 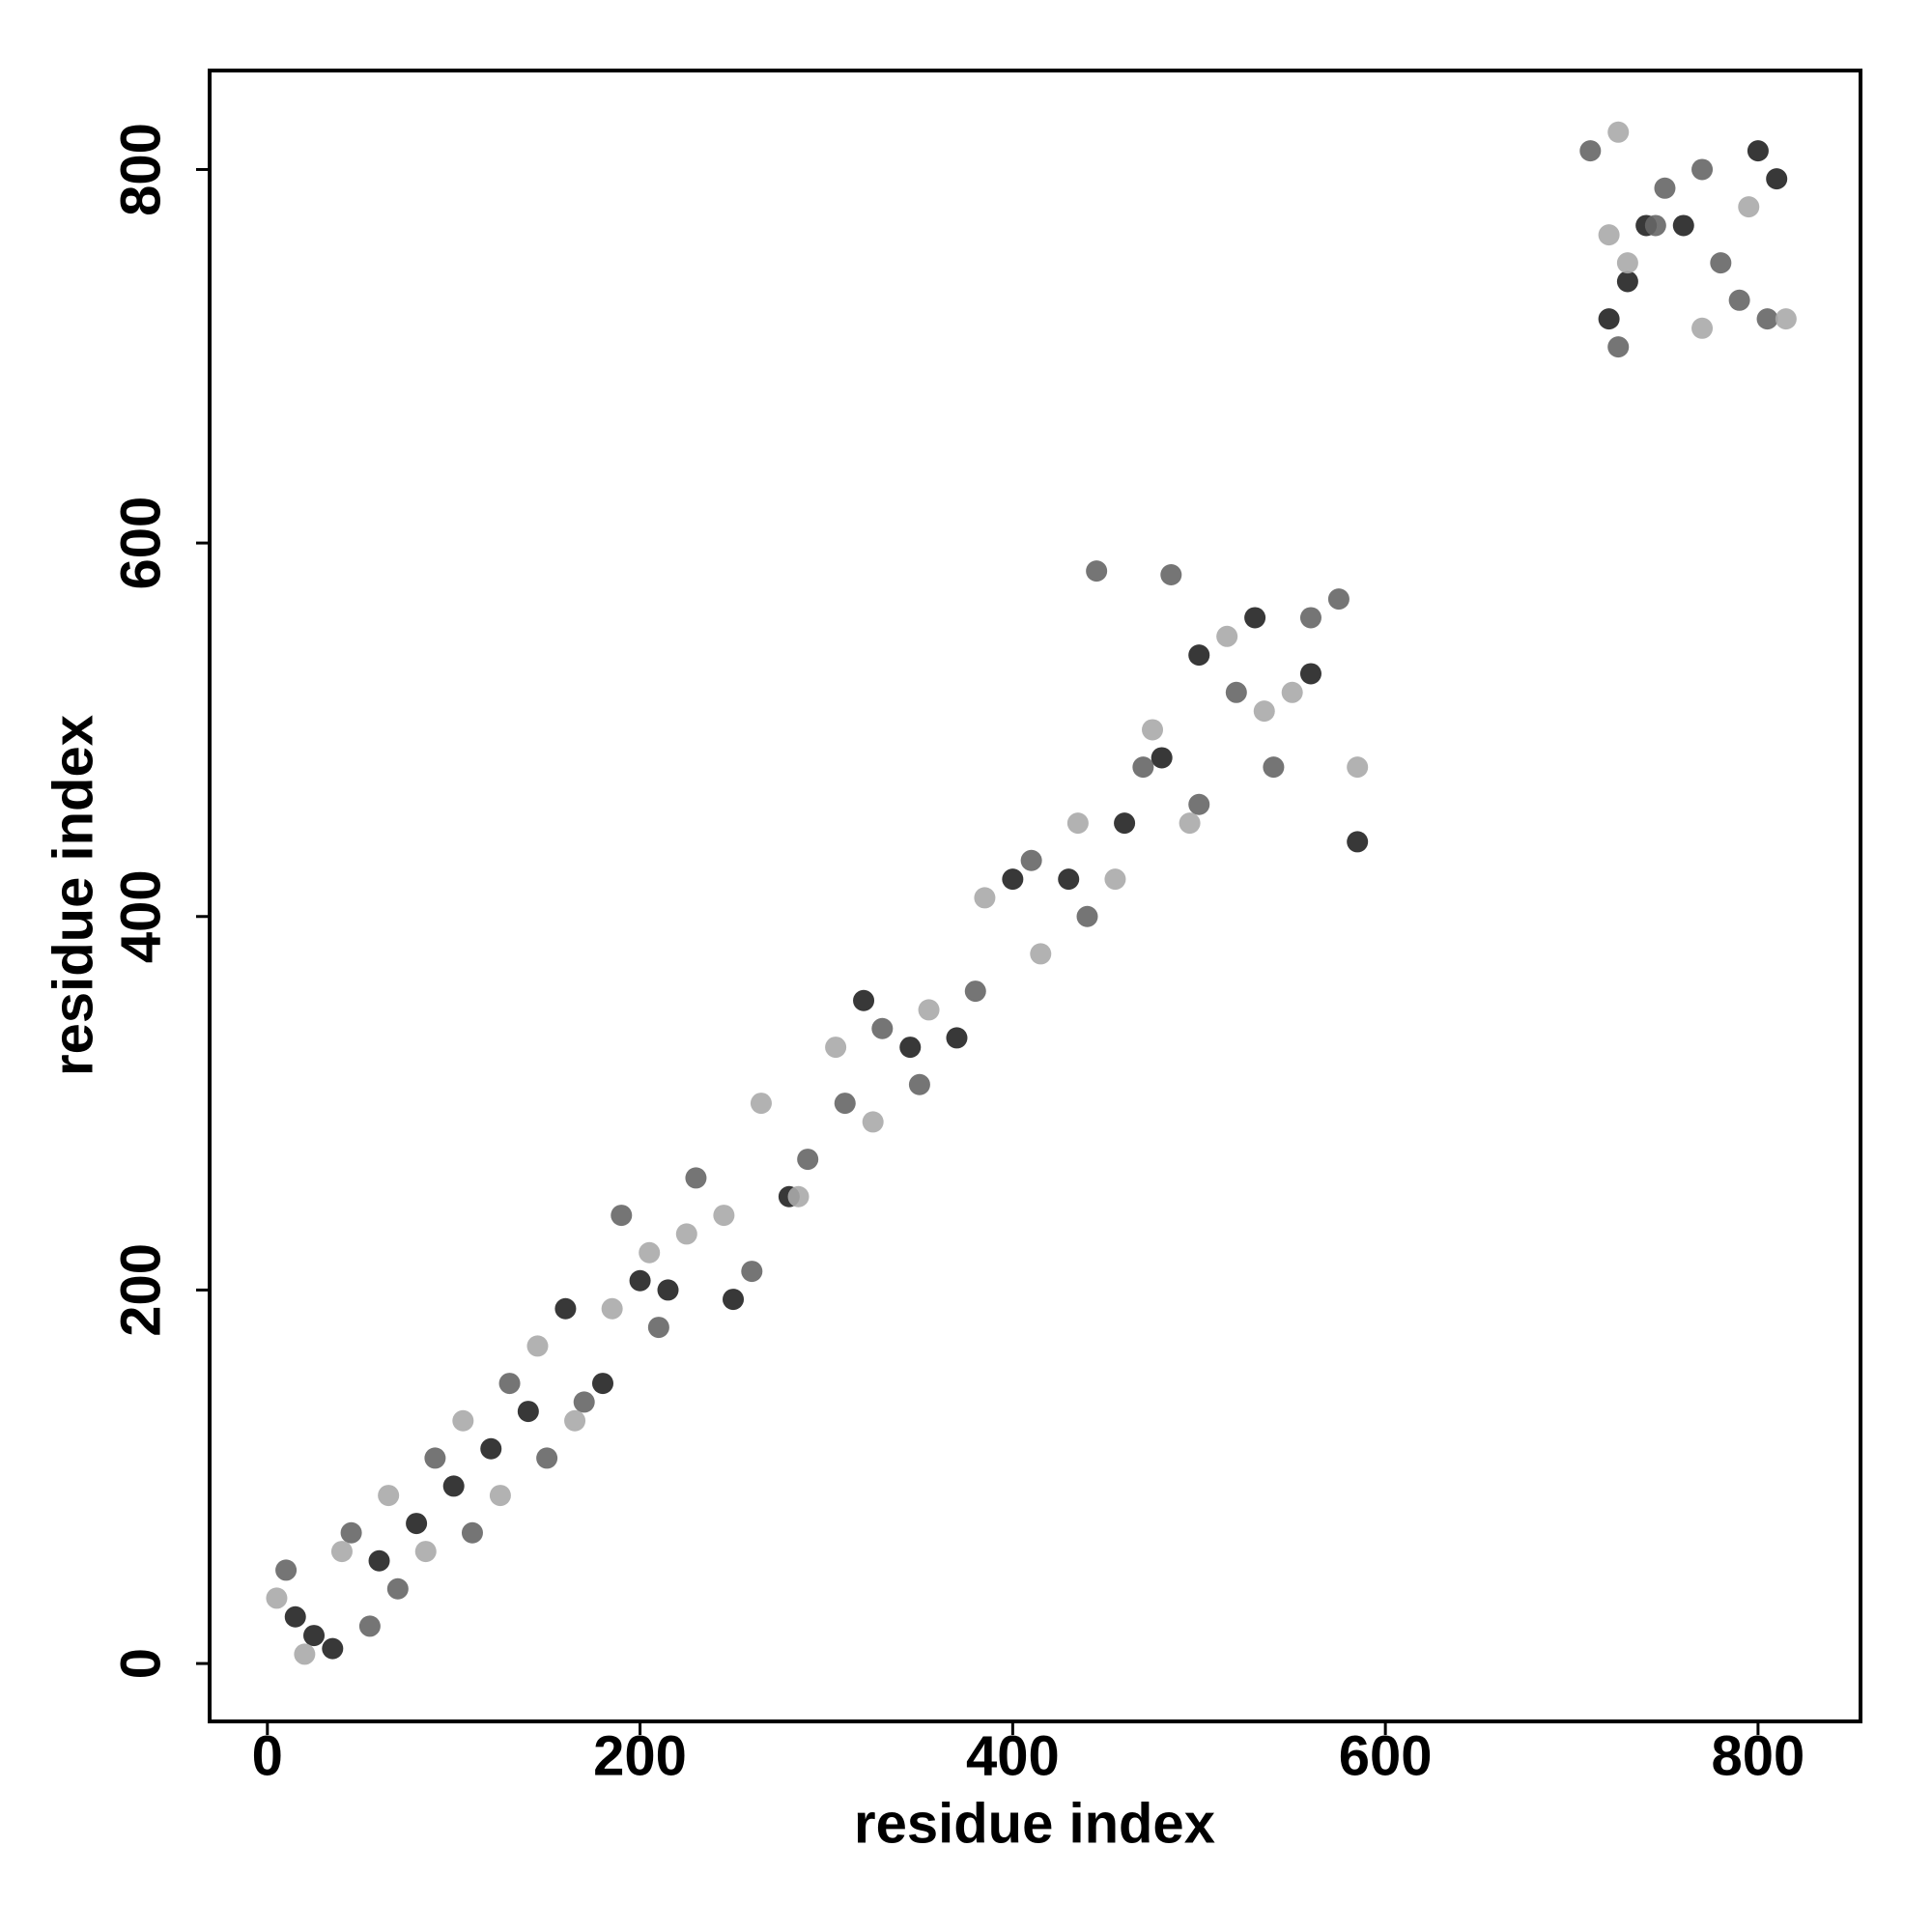 I want to click on x-axis-title: residue index, so click(x=1034, y=1823).